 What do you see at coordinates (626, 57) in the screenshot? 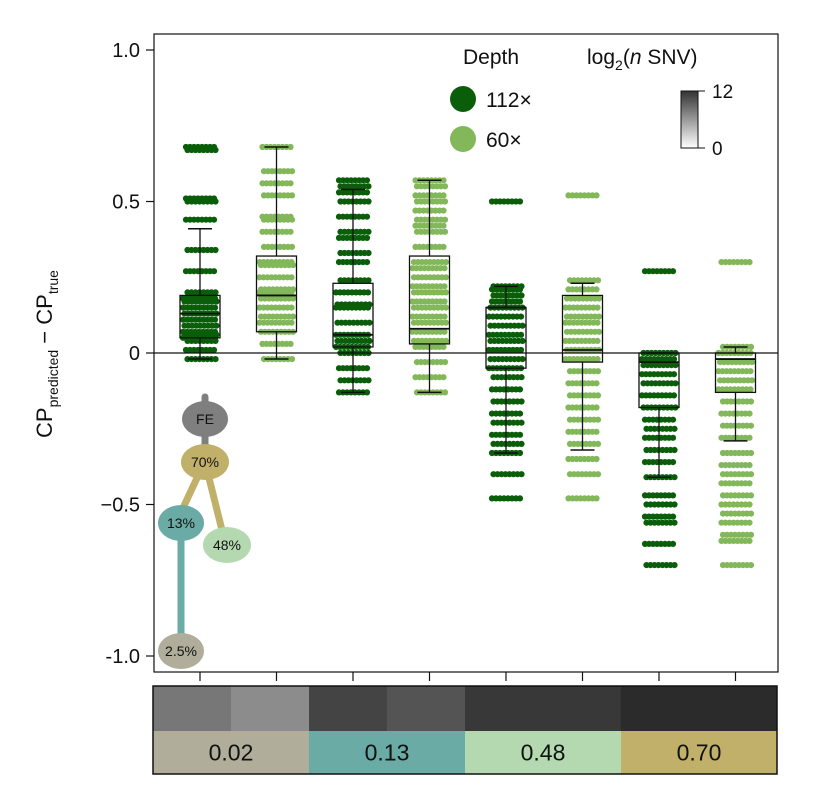
I see `colorbar-title-open: (` at bounding box center [626, 57].